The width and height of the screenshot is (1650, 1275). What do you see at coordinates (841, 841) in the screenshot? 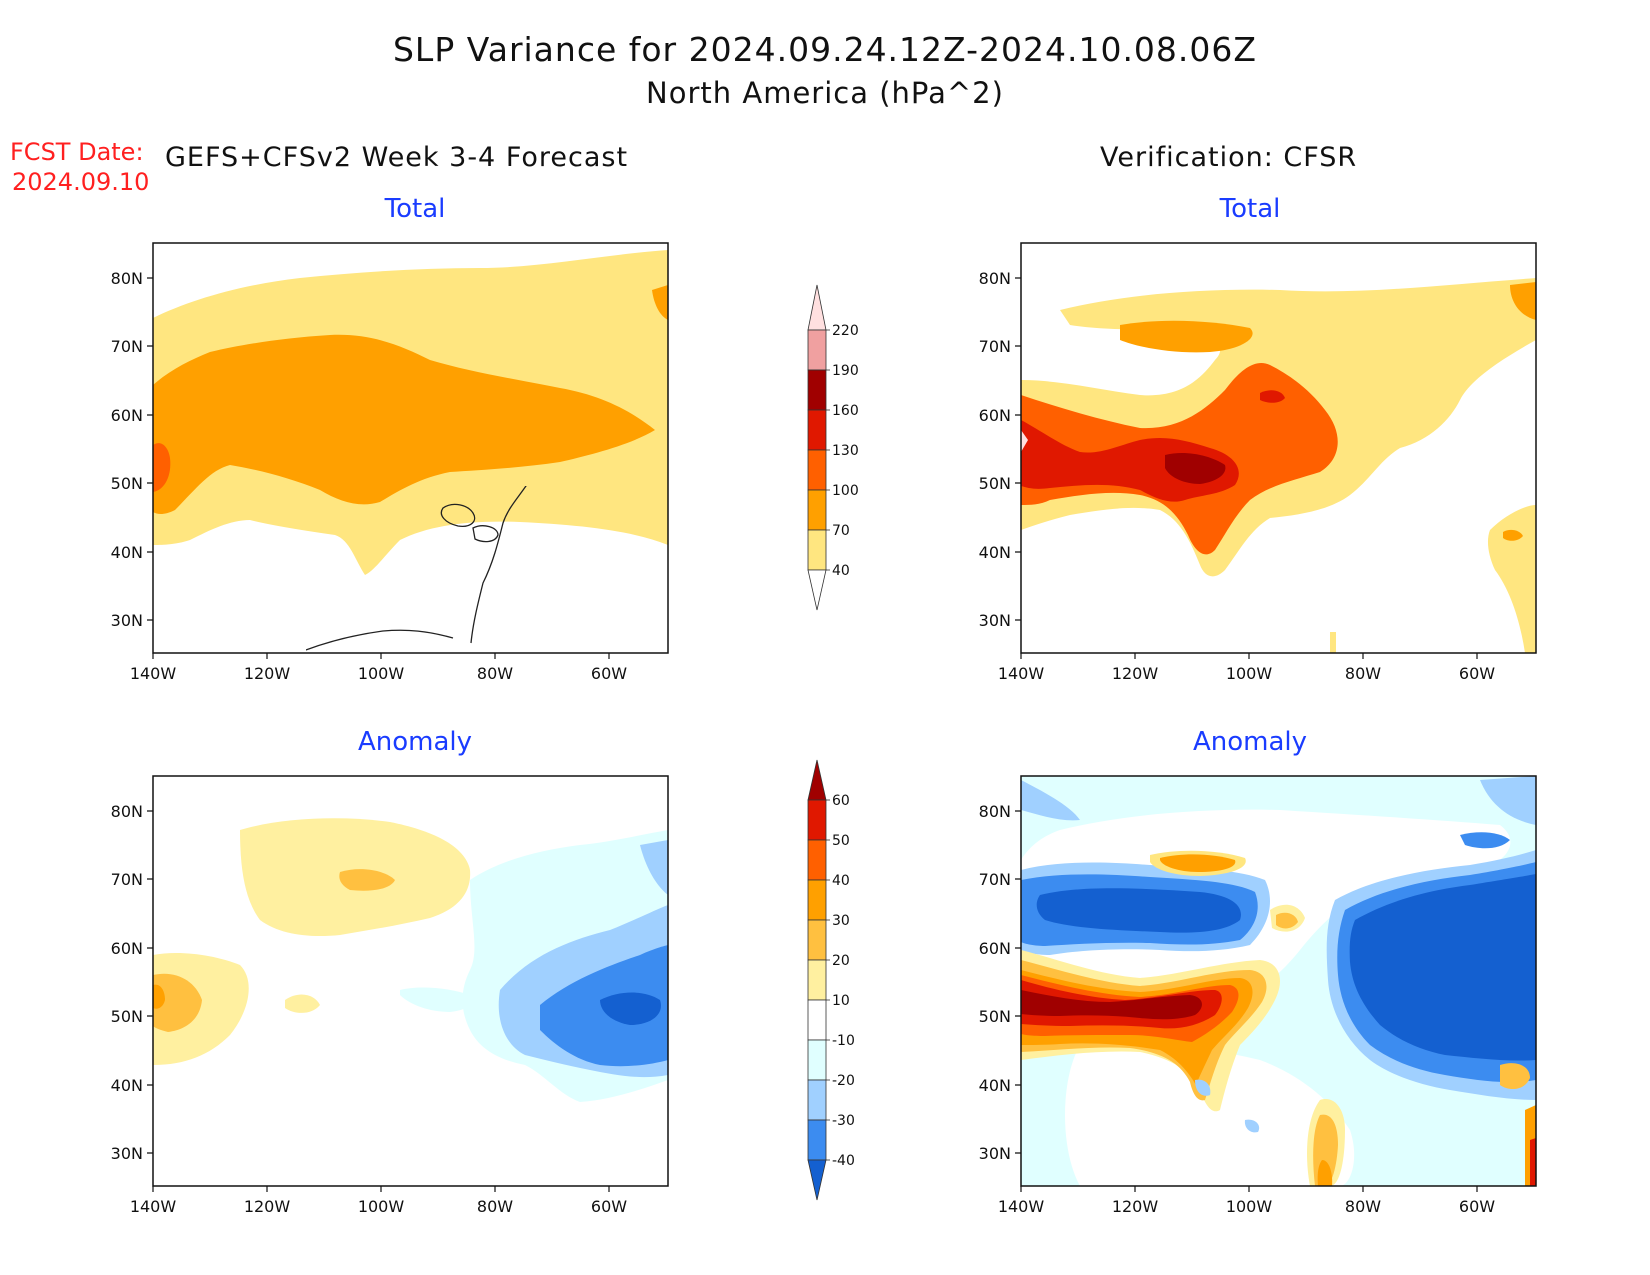
I see `colorbar-label: 50` at bounding box center [841, 841].